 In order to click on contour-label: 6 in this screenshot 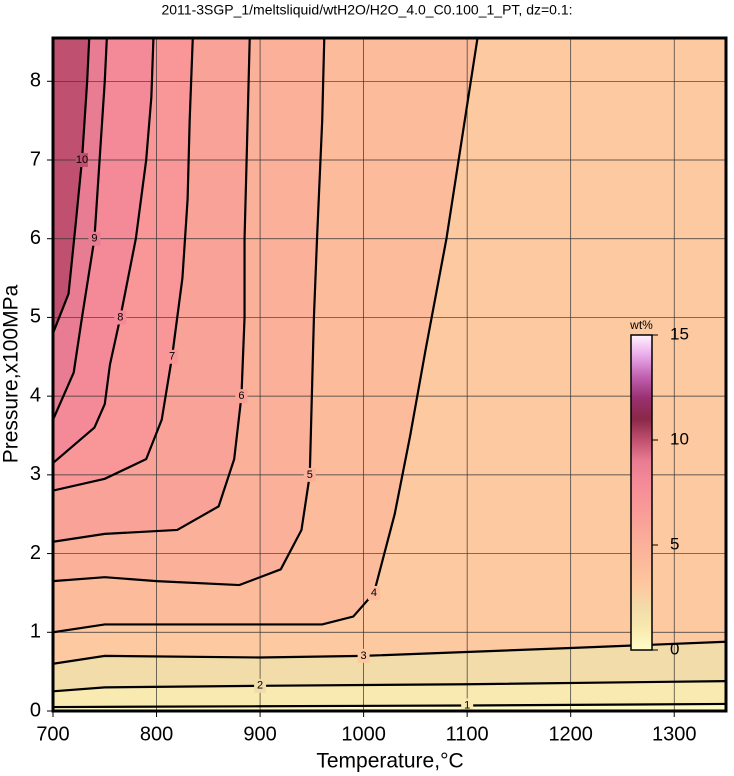, I will do `click(241, 396)`.